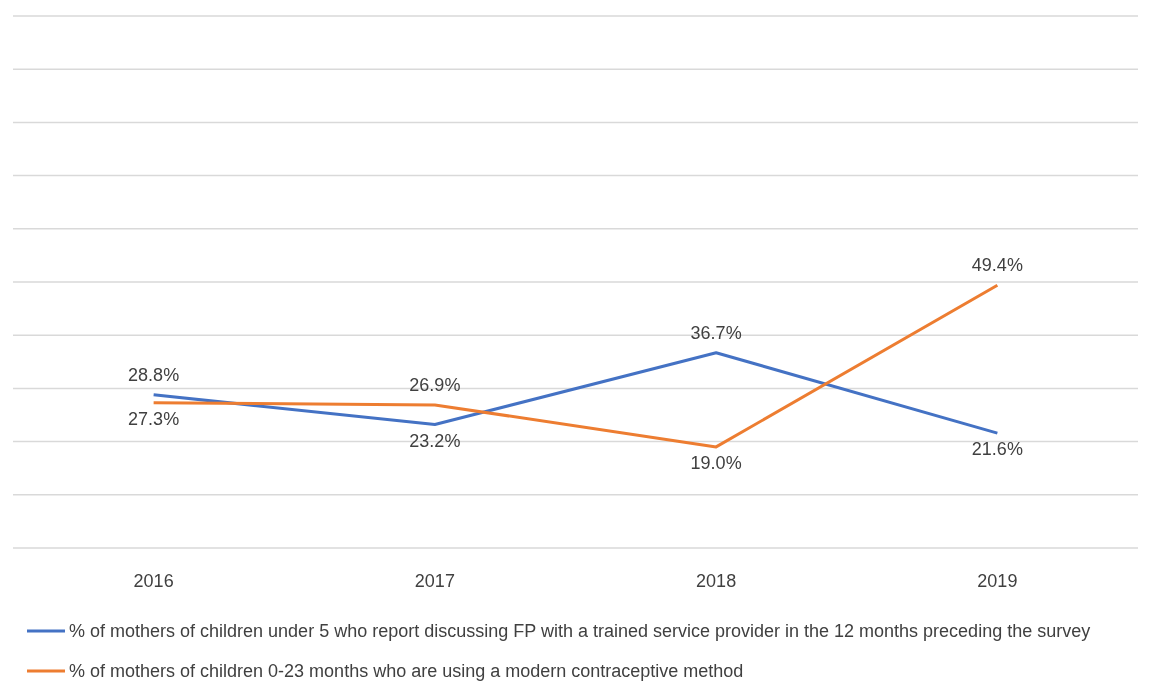 This screenshot has height=700, width=1151. Describe the element at coordinates (154, 418) in the screenshot. I see `data-label: 27.3%` at that location.